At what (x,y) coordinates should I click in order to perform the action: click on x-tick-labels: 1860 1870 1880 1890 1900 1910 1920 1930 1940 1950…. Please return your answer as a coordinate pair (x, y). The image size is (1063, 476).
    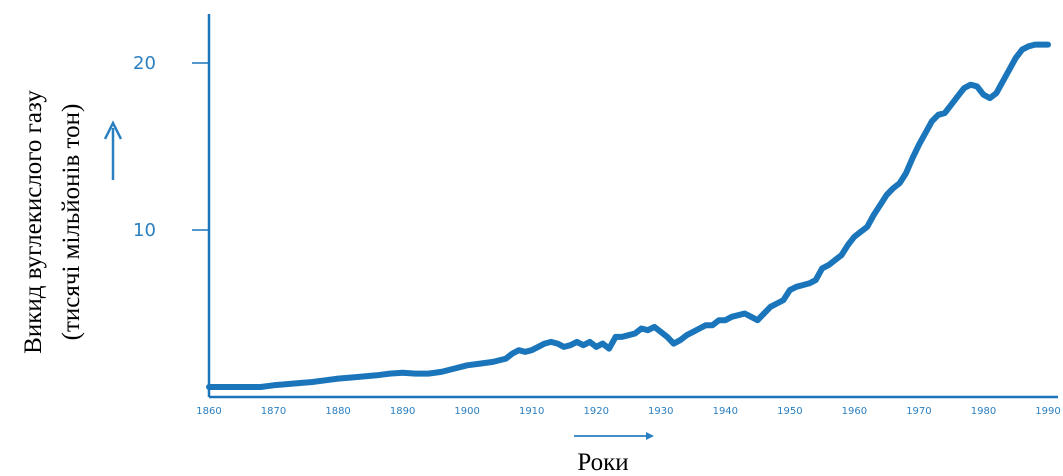
    Looking at the image, I should click on (628, 411).